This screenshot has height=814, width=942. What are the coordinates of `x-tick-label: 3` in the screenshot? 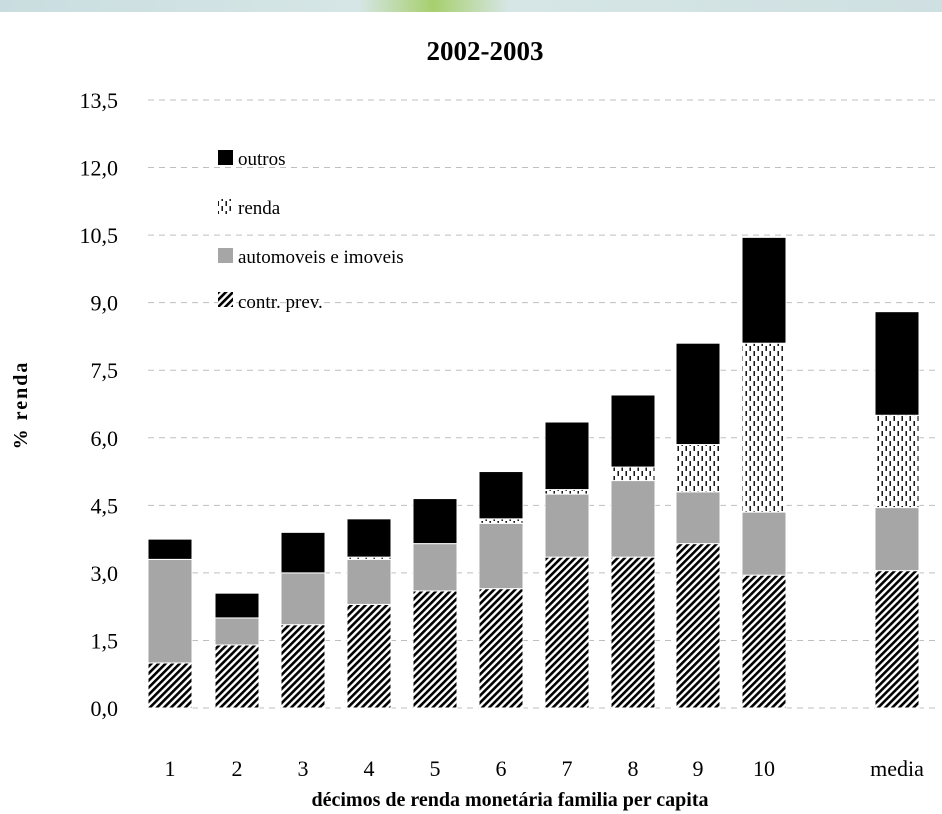 It's located at (303, 768).